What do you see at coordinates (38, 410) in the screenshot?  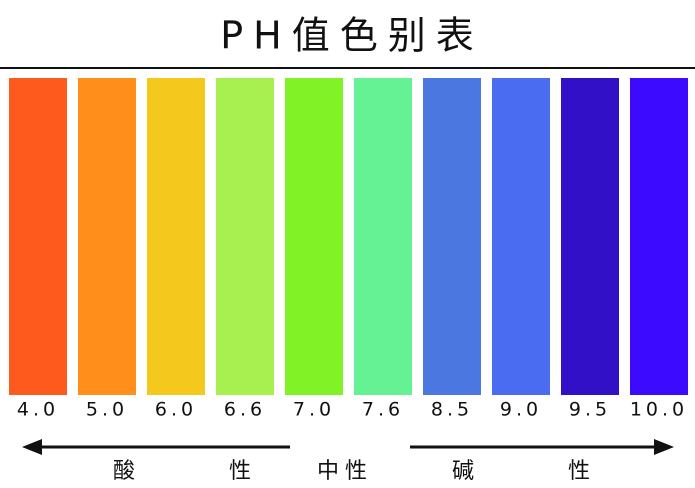 I see `ph-label: 4.0` at bounding box center [38, 410].